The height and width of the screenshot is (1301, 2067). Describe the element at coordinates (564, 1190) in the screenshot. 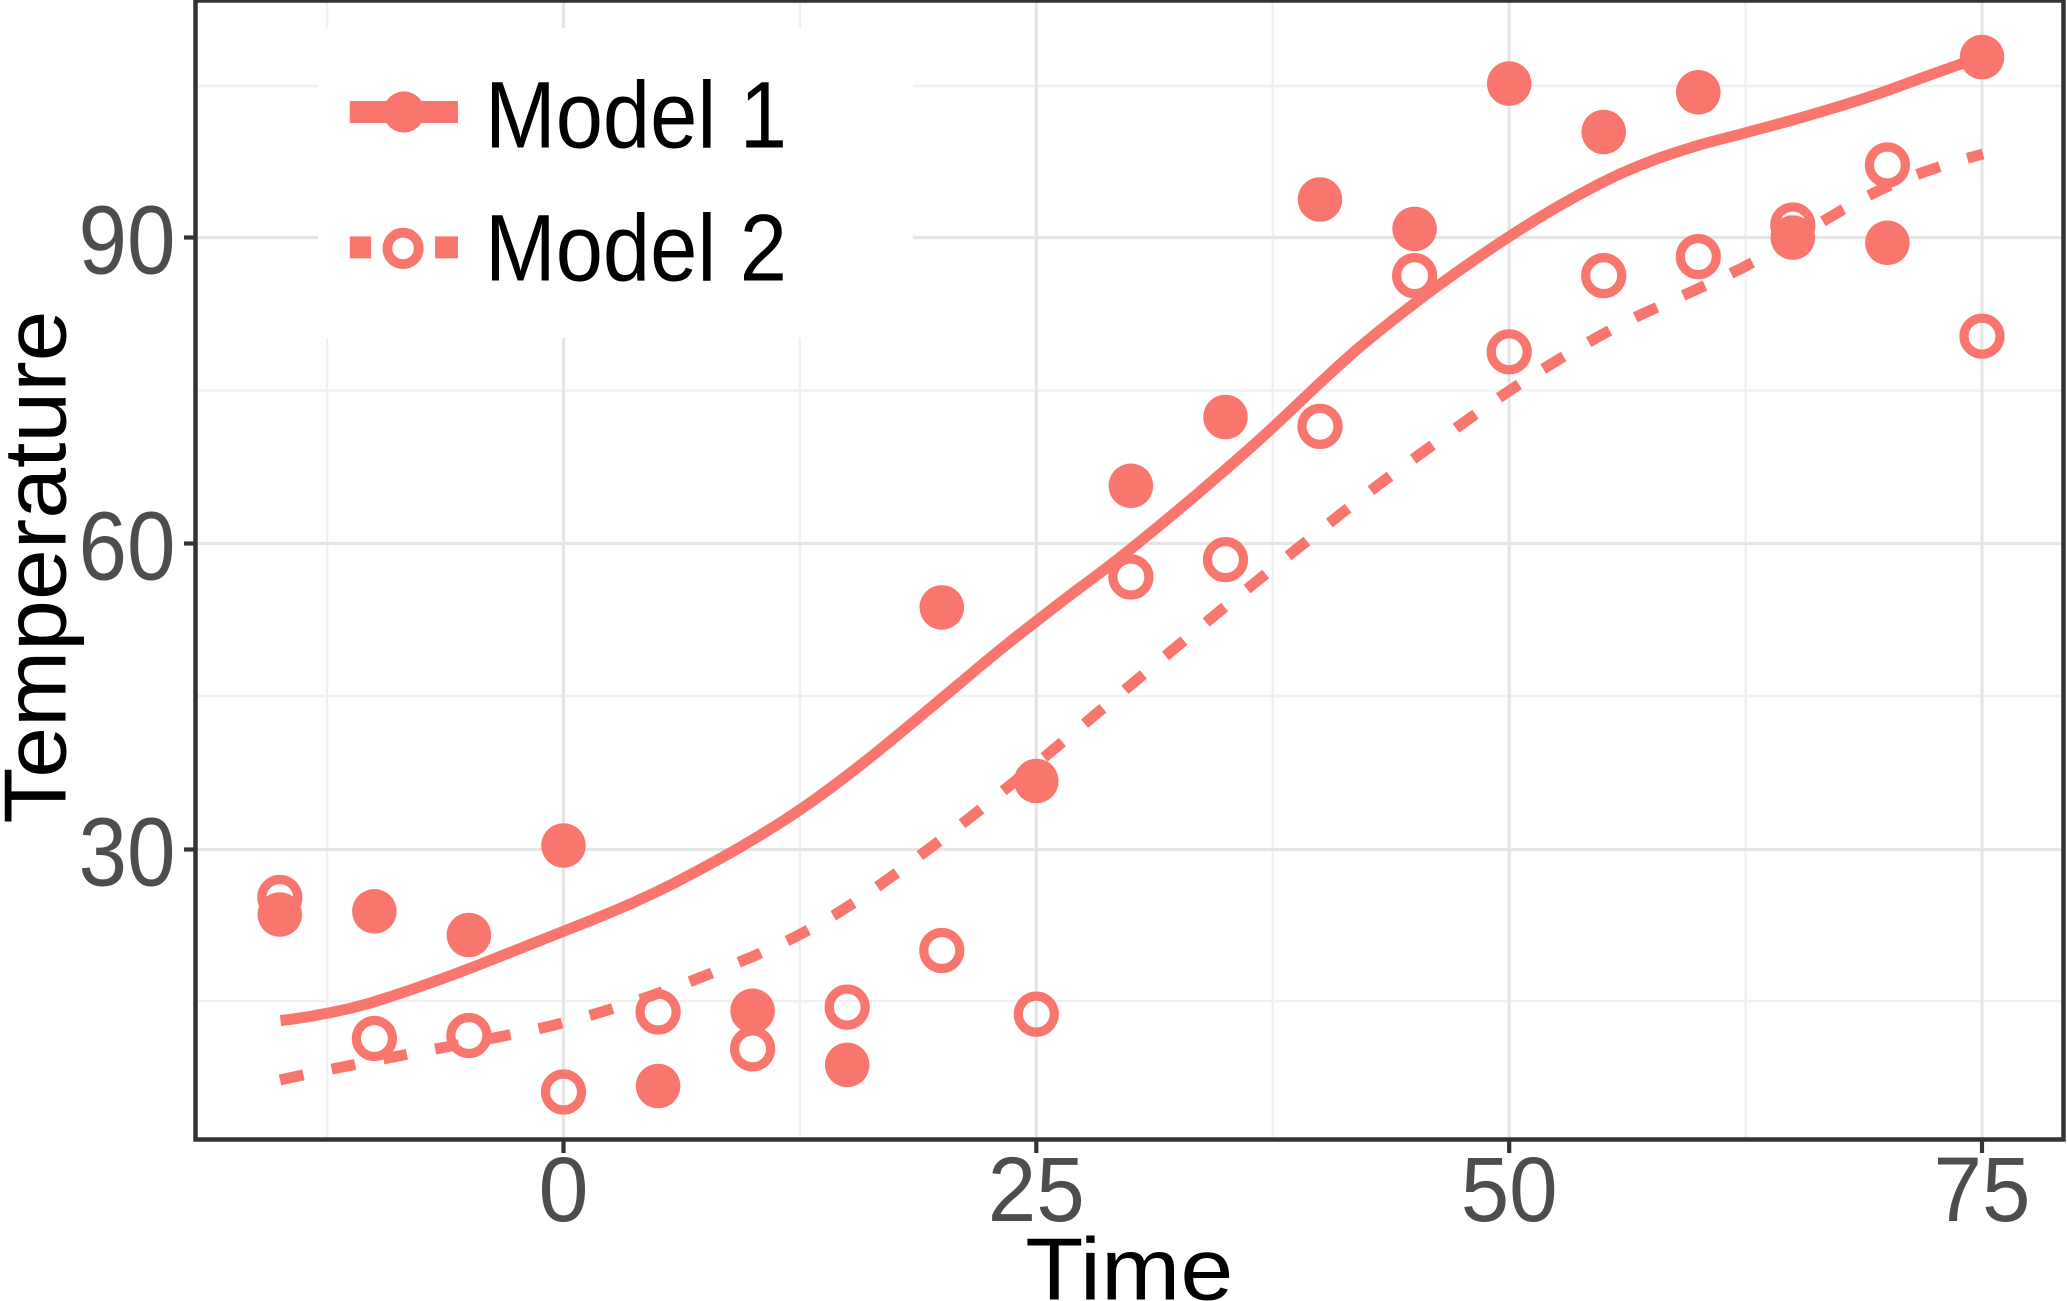

I see `svg-text: 0` at that location.